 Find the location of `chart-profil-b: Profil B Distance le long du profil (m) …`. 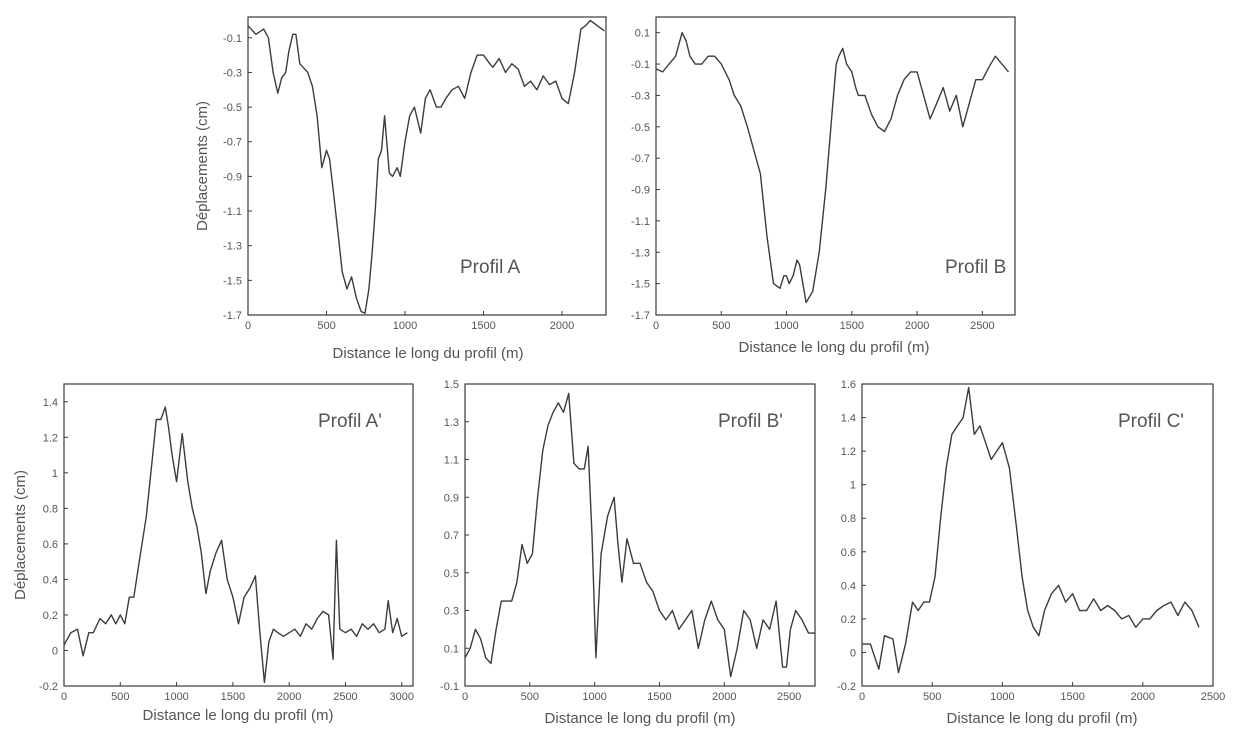

chart-profil-b: Profil B Distance le long du profil (m) … is located at coordinates (823, 186).